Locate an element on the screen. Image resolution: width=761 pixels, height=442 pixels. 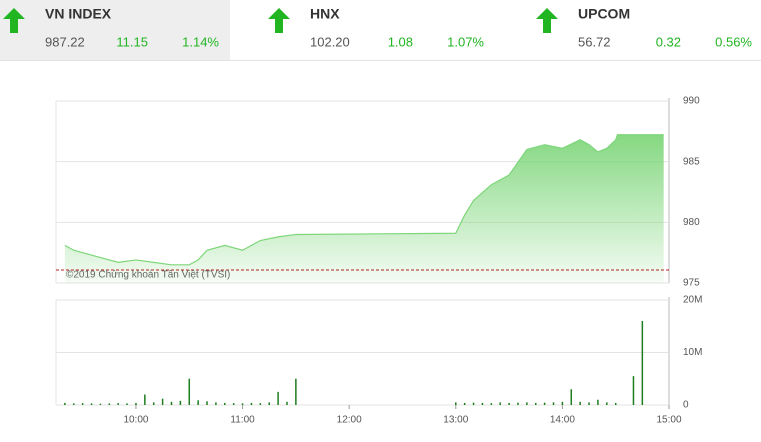
ticker-value: 987.22 is located at coordinates (65, 41).